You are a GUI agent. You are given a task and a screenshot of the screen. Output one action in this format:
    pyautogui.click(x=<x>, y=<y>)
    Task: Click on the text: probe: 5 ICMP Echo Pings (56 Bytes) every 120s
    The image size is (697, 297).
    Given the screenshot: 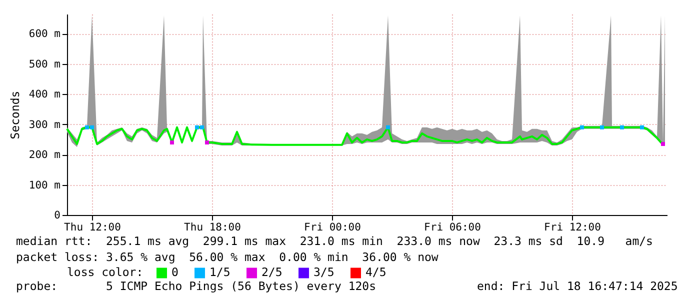 What is the action you would take?
    pyautogui.click(x=196, y=286)
    